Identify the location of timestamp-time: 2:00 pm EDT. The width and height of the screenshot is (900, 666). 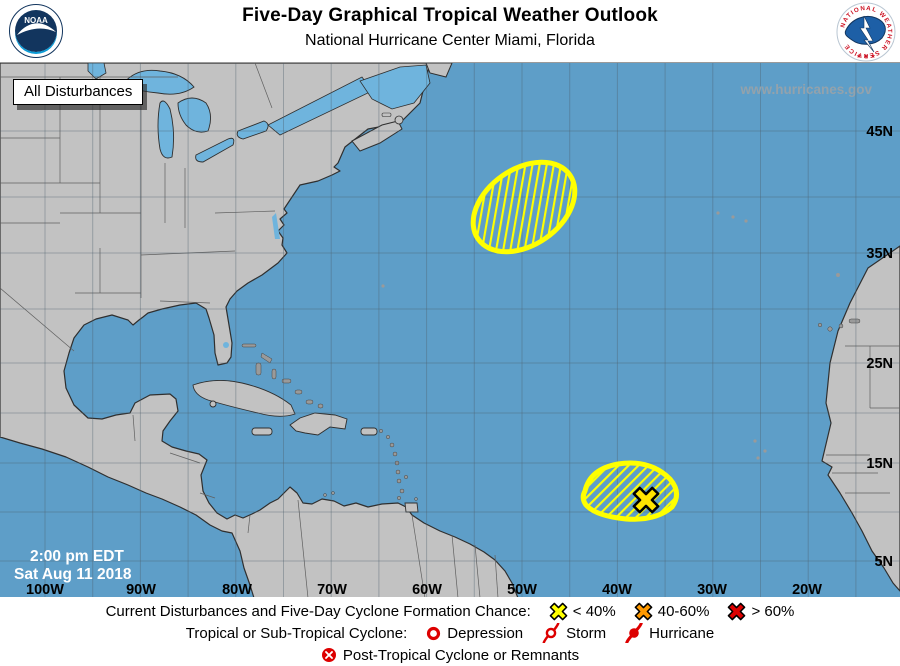
(77, 556).